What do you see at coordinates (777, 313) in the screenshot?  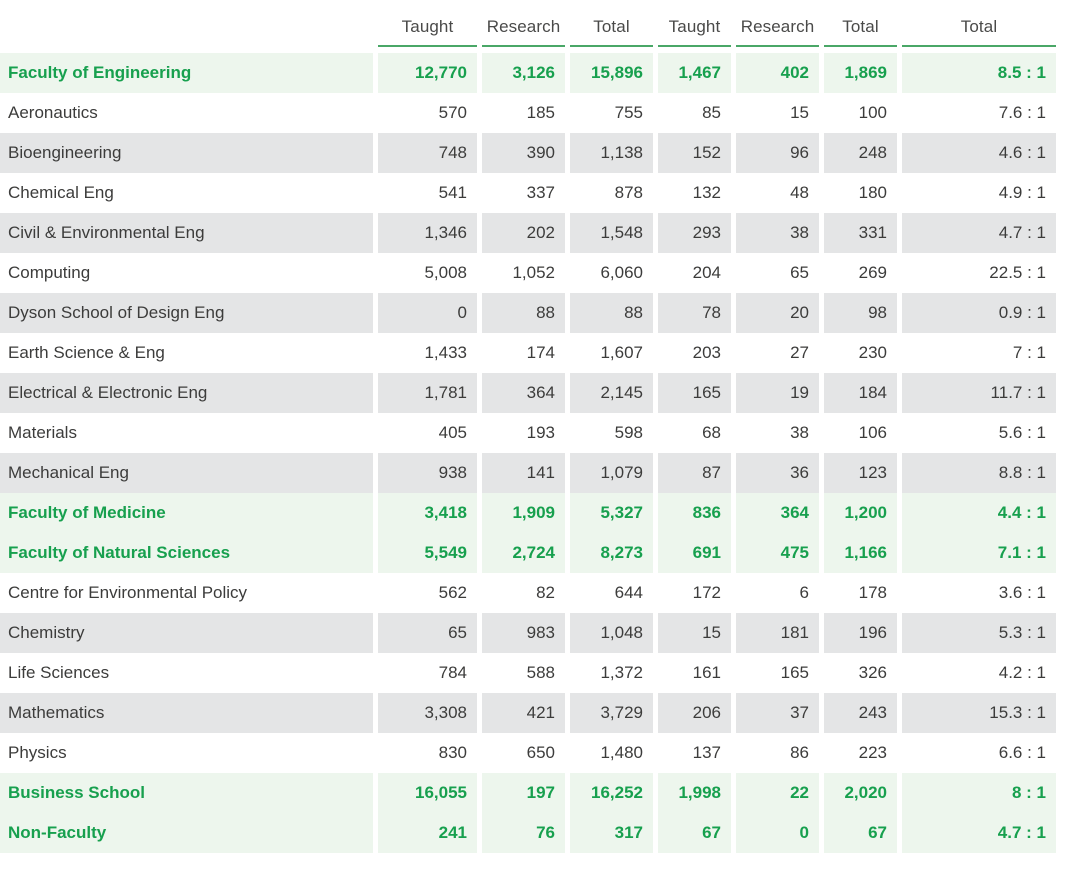 I see `cell-research-2: 20` at bounding box center [777, 313].